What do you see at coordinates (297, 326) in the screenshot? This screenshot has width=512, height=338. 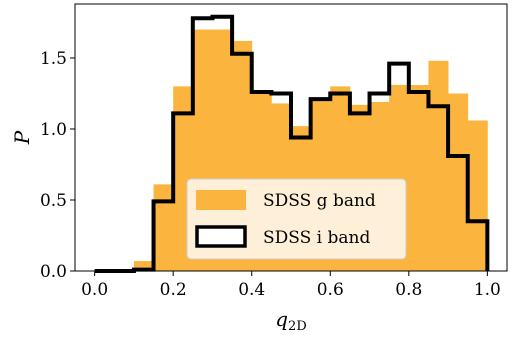 I see `x-axis-label-subscript: 2D` at bounding box center [297, 326].